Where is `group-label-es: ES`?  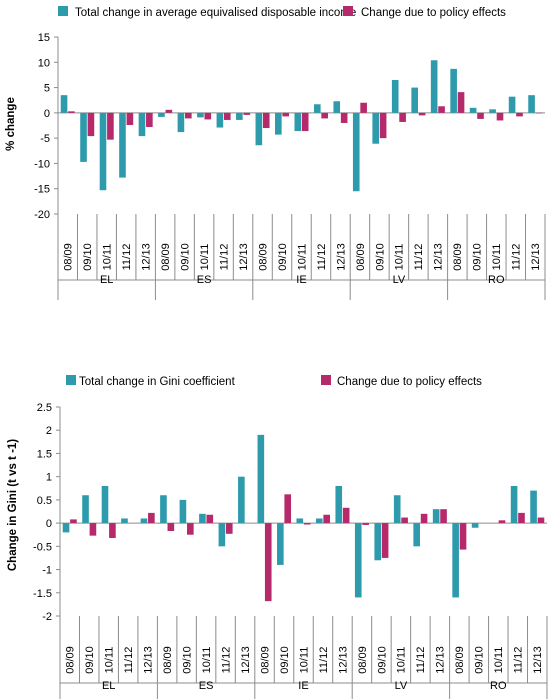
group-label-es: ES is located at coordinates (206, 686).